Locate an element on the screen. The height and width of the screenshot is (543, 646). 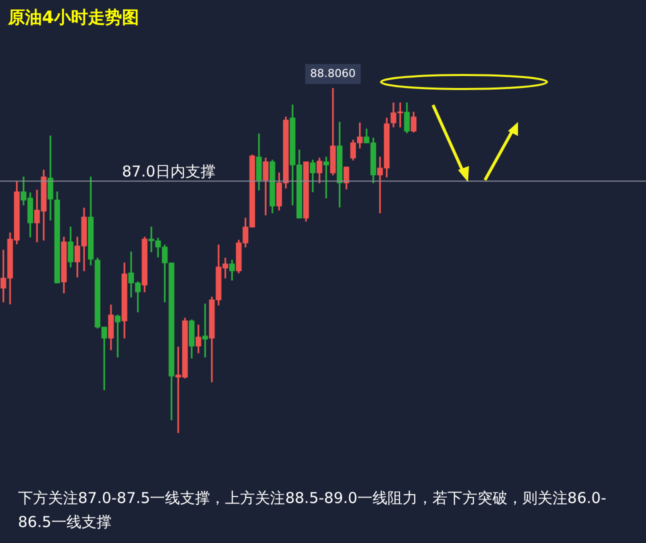
annotation: 88.8060 is located at coordinates (333, 73).